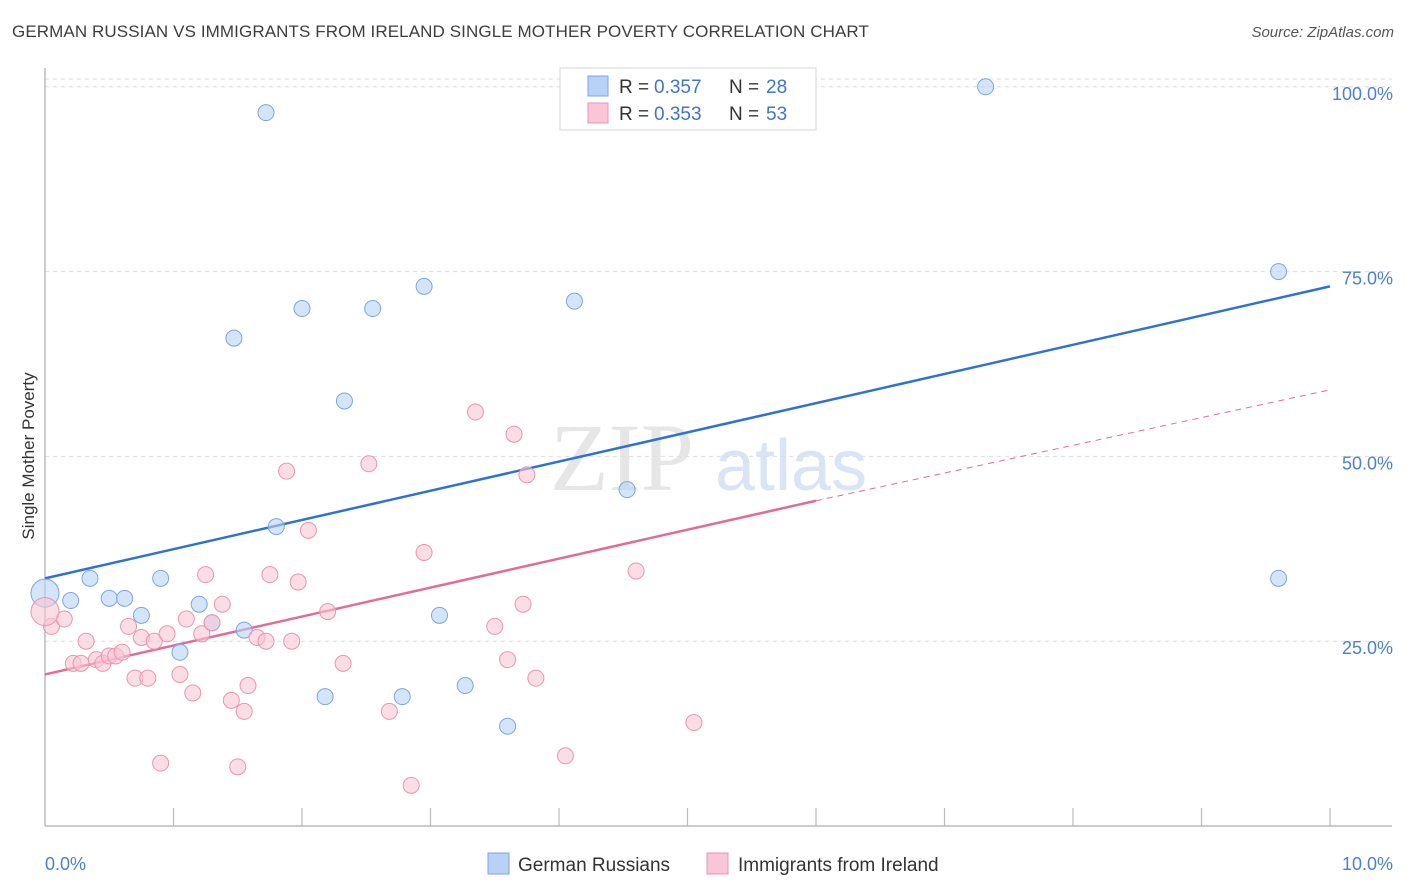 The height and width of the screenshot is (892, 1406). I want to click on legend-n-label-2: N =, so click(744, 114).